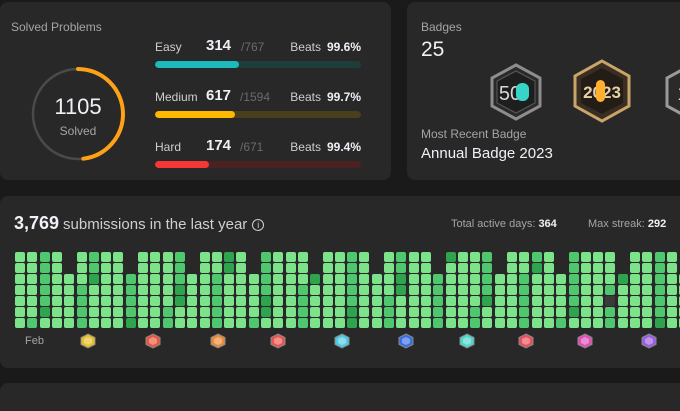 Image resolution: width=680 pixels, height=411 pixels. Describe the element at coordinates (602, 91) in the screenshot. I see `annual-badge-2023-icon: 2023` at that location.